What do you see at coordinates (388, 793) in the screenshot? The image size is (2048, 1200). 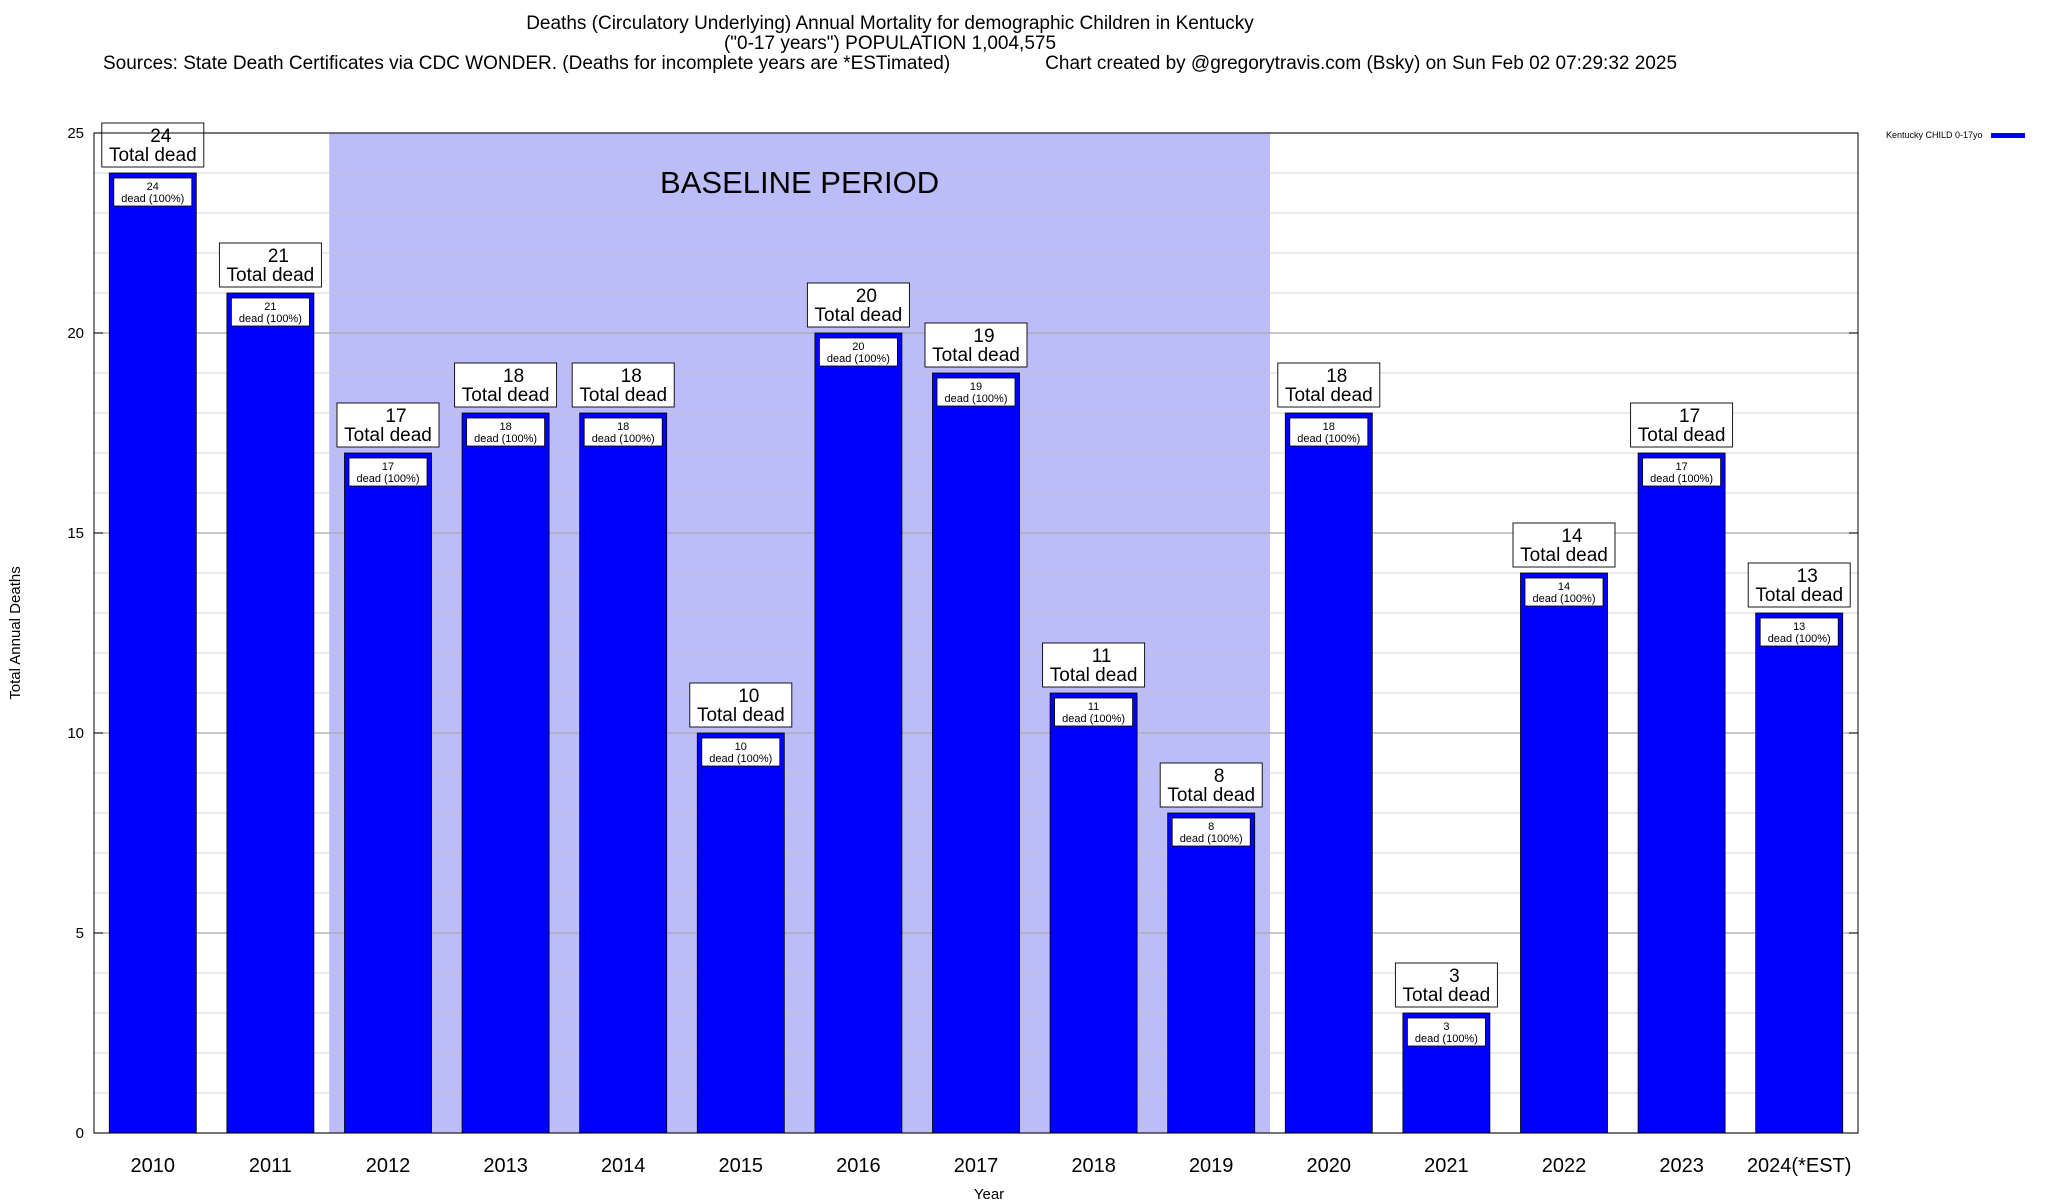 I see `bar-2012` at bounding box center [388, 793].